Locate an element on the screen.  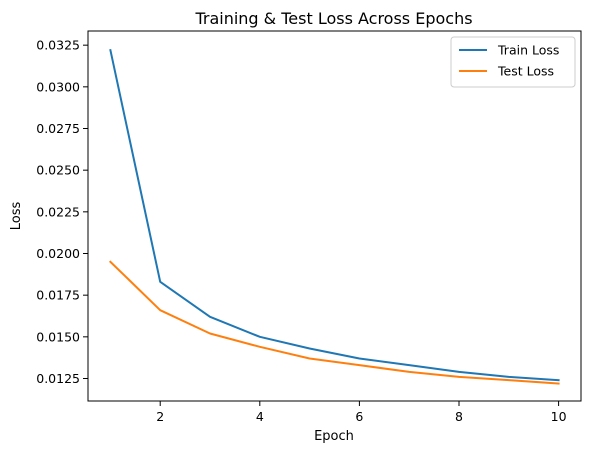
chart-title: Training & Test Loss Across Epochs is located at coordinates (333, 18).